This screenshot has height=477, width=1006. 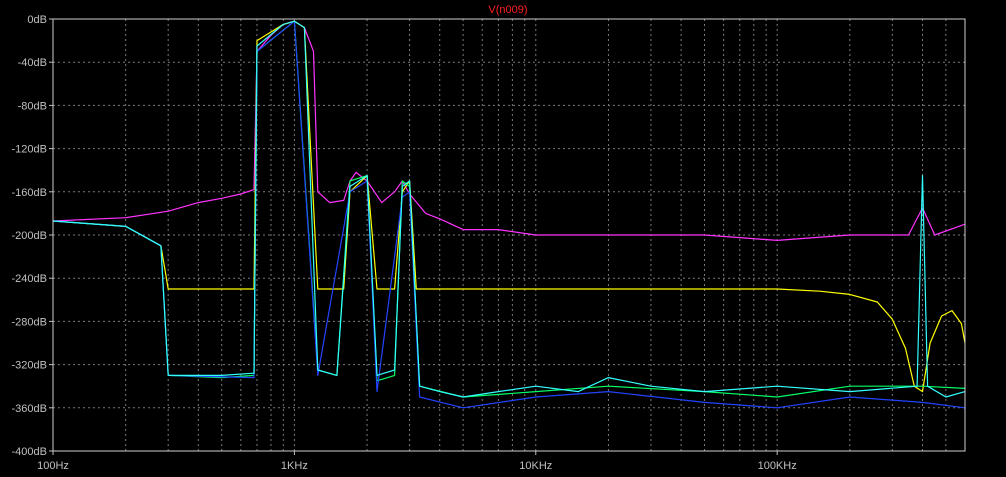 What do you see at coordinates (535, 466) in the screenshot?
I see `x-tick-label: 10KHz` at bounding box center [535, 466].